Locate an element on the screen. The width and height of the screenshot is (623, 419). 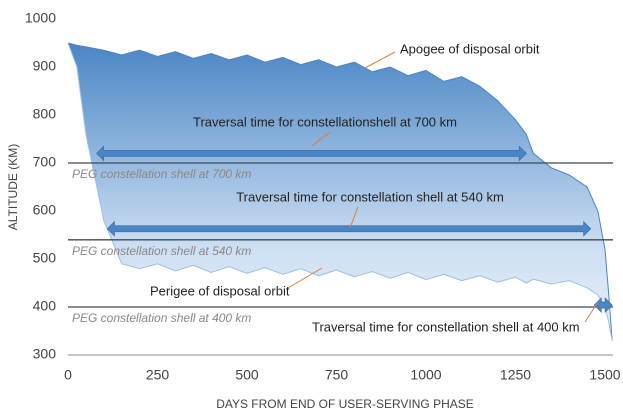
shell-label: PEG constellation shell at 540 km is located at coordinates (161, 251).